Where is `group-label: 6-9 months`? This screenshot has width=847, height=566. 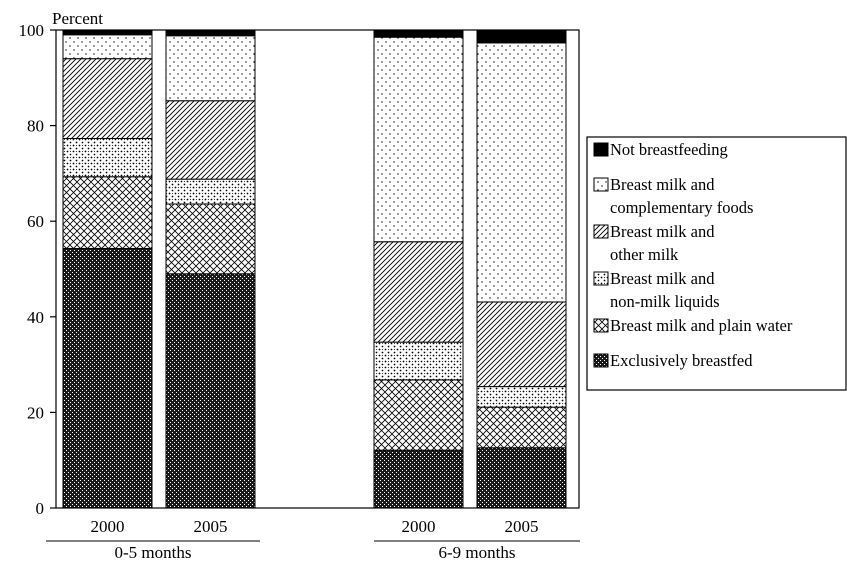 group-label: 6-9 months is located at coordinates (477, 552).